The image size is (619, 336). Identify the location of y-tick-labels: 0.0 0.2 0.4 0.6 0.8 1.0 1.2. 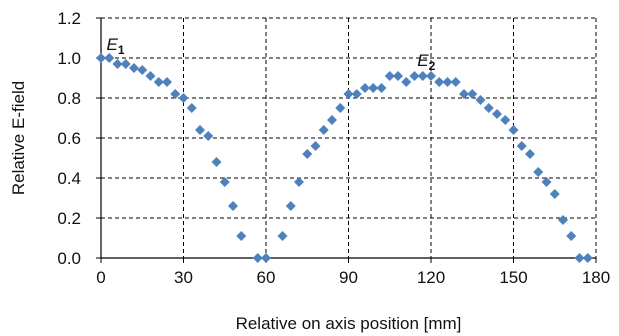
(69, 138).